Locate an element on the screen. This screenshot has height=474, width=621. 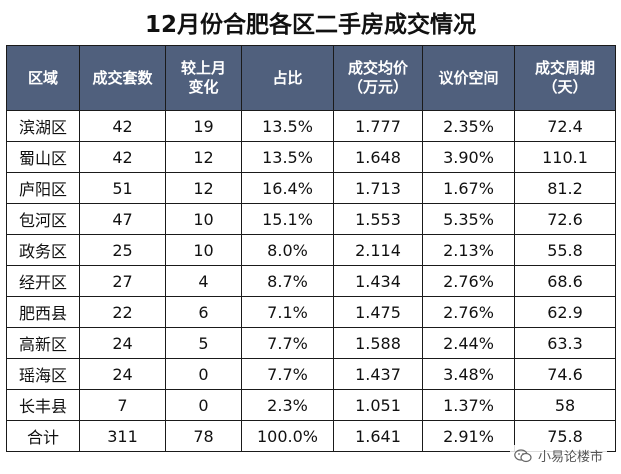
table-cell: 5 is located at coordinates (203, 343).